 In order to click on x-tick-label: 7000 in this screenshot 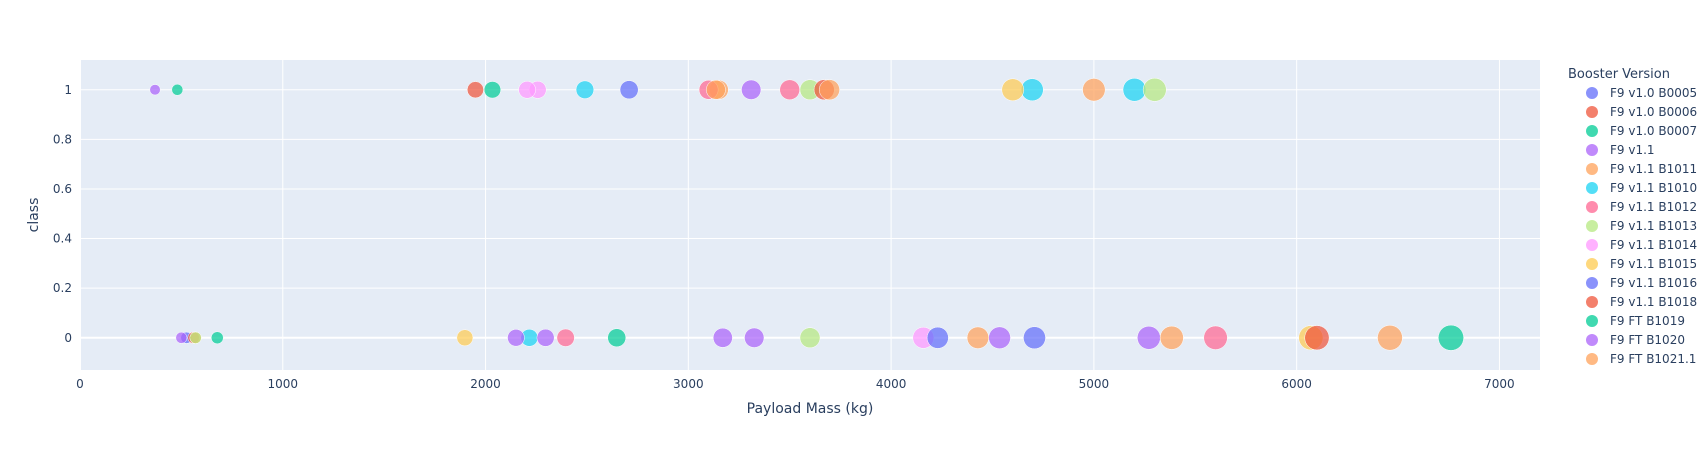, I will do `click(1499, 384)`.